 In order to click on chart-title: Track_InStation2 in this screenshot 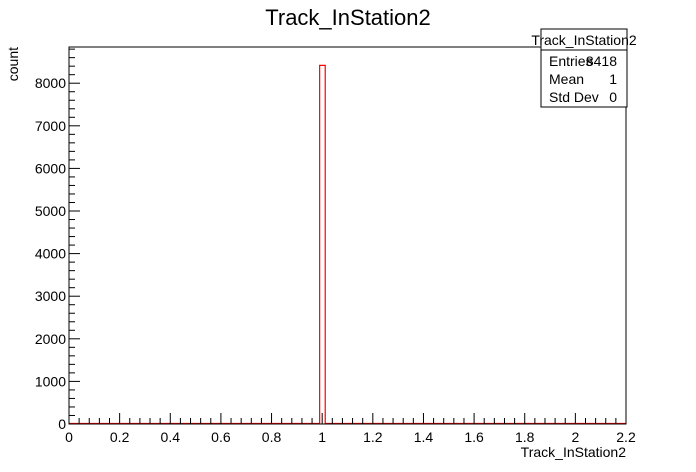, I will do `click(348, 17)`.